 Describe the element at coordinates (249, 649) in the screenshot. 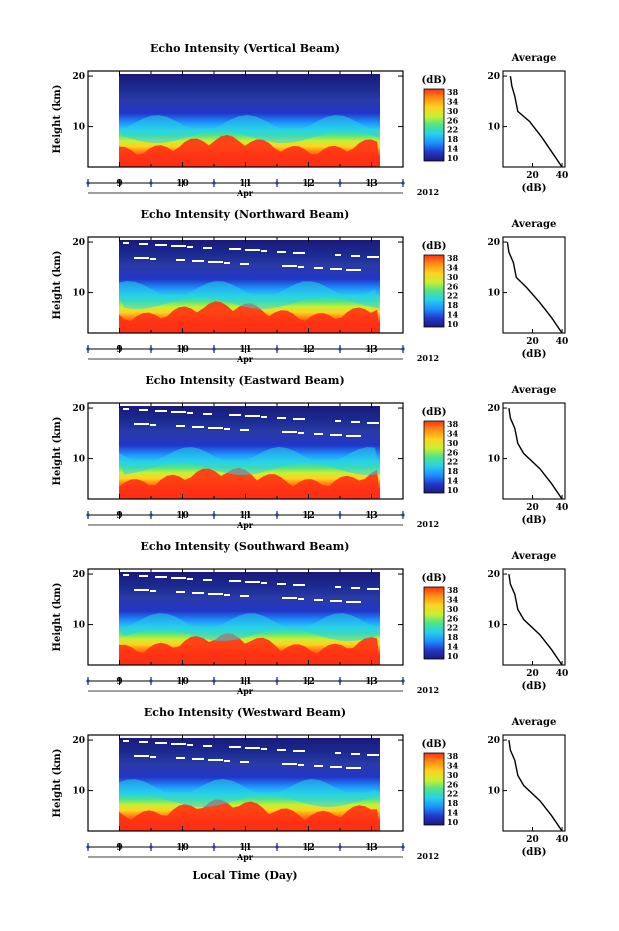

I see `surface-echo-layer` at that location.